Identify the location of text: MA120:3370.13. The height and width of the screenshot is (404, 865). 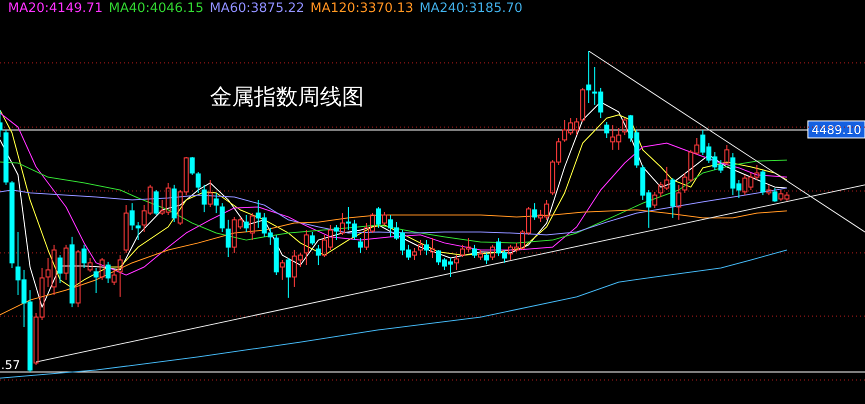
(362, 8).